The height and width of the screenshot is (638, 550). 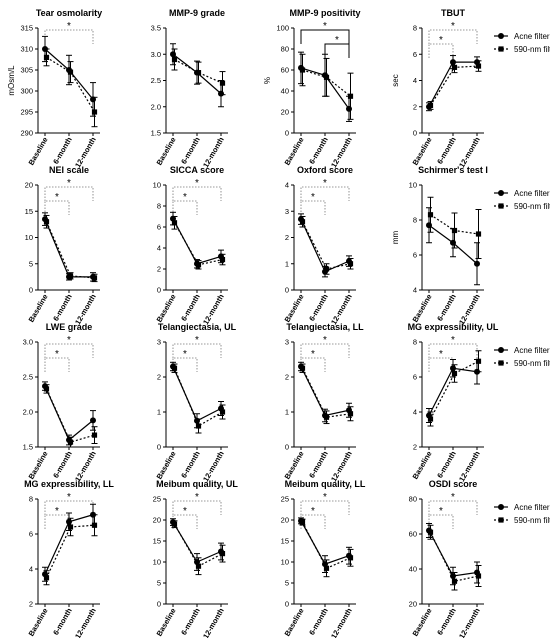 What do you see at coordinates (26, 91) in the screenshot?
I see `y-tick-label: 300` at bounding box center [26, 91].